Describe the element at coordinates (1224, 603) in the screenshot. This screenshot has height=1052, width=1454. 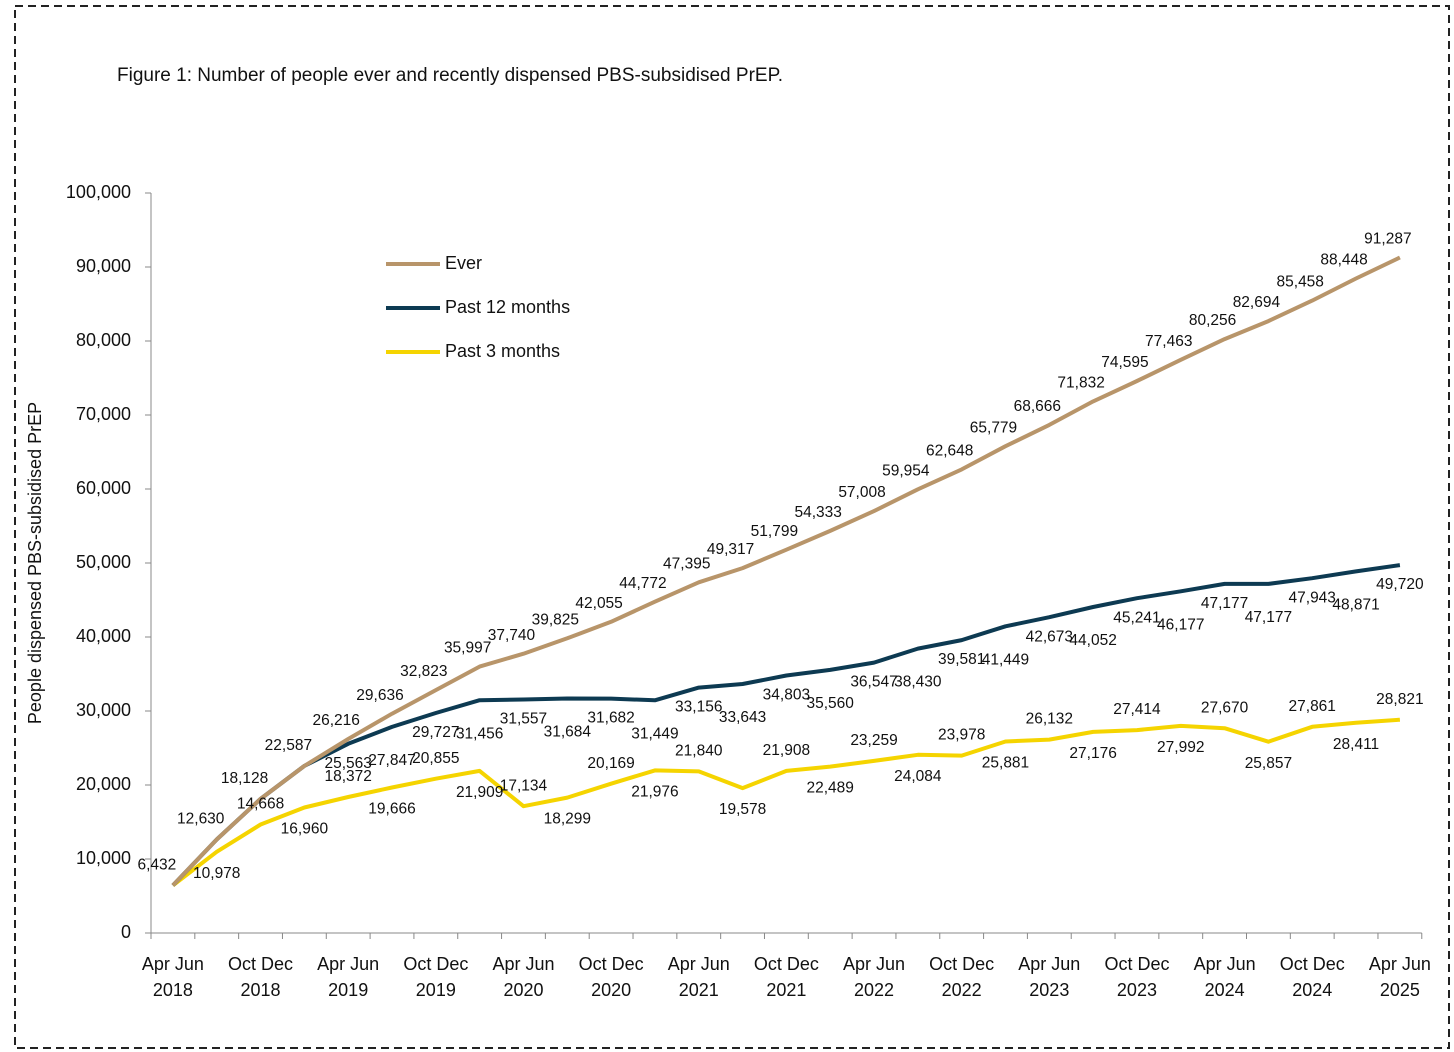
I see `data-label: 47,177` at that location.